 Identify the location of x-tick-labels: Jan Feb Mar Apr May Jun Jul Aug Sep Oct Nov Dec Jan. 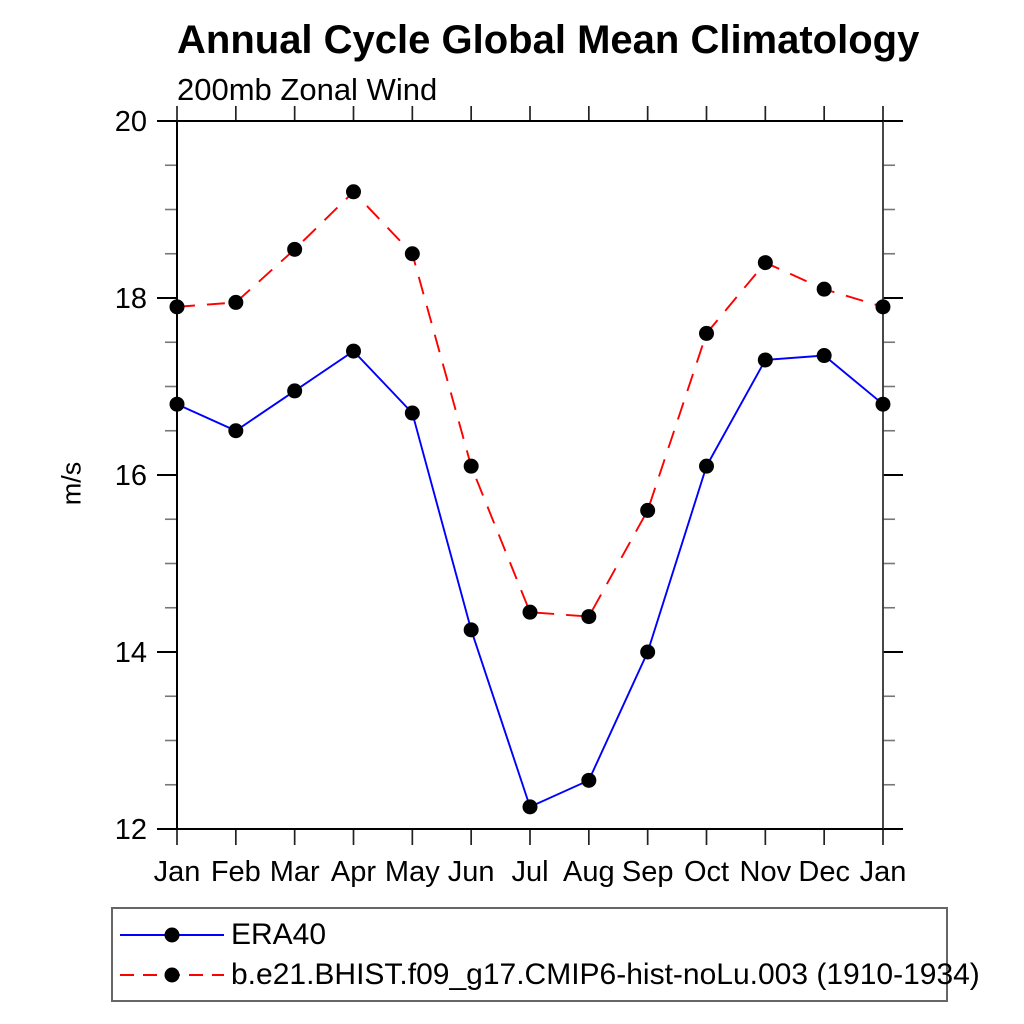
(530, 872).